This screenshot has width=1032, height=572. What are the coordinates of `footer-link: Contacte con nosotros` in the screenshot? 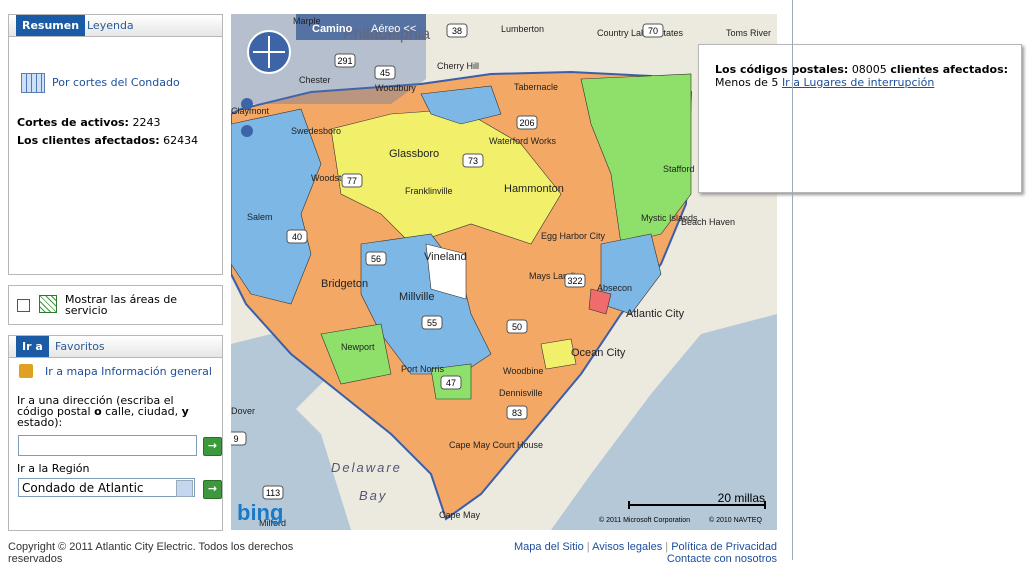 It's located at (721, 559).